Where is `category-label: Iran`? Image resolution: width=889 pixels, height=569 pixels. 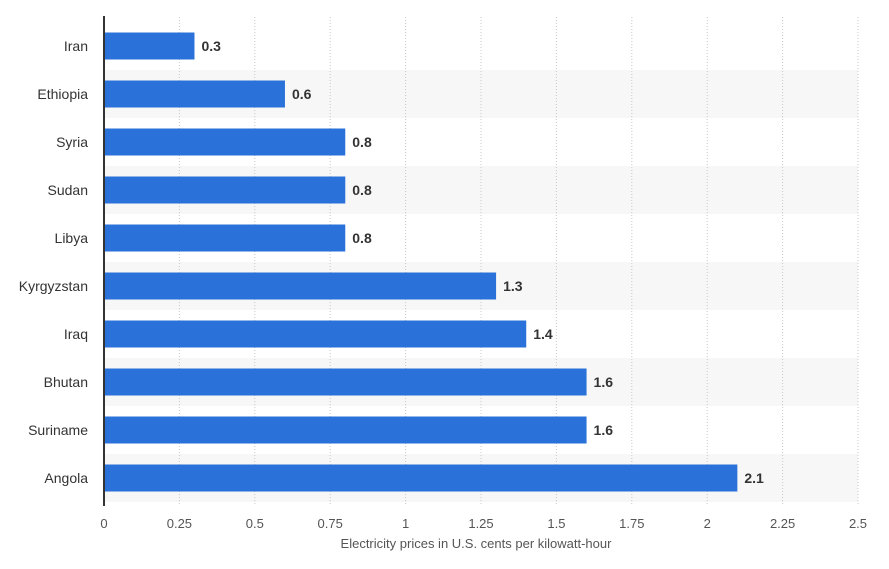 category-label: Iran is located at coordinates (76, 46).